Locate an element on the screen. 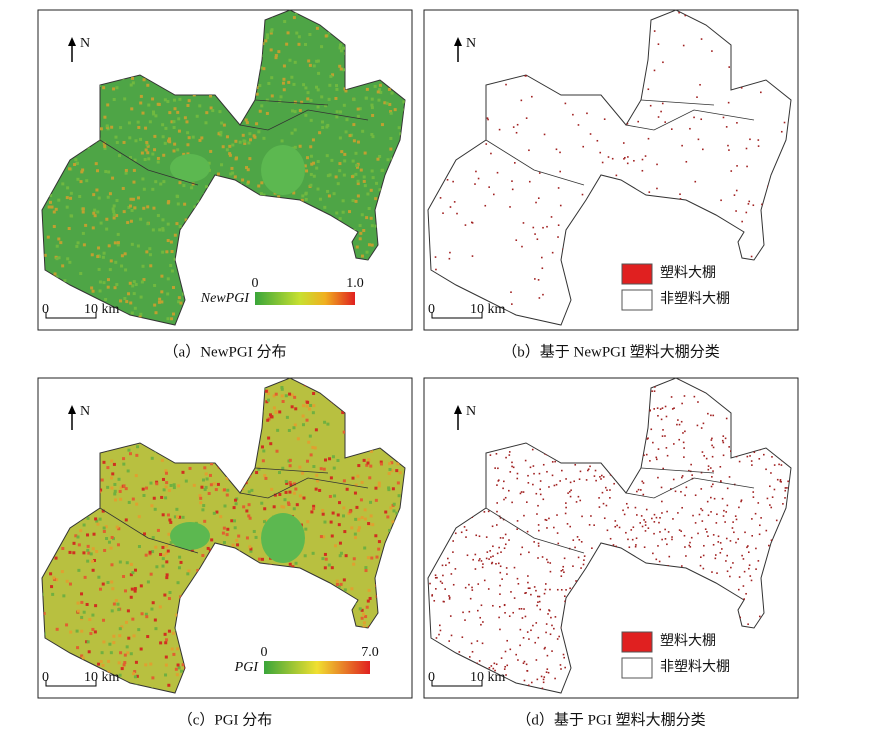  colorbar is located at coordinates (305, 298).